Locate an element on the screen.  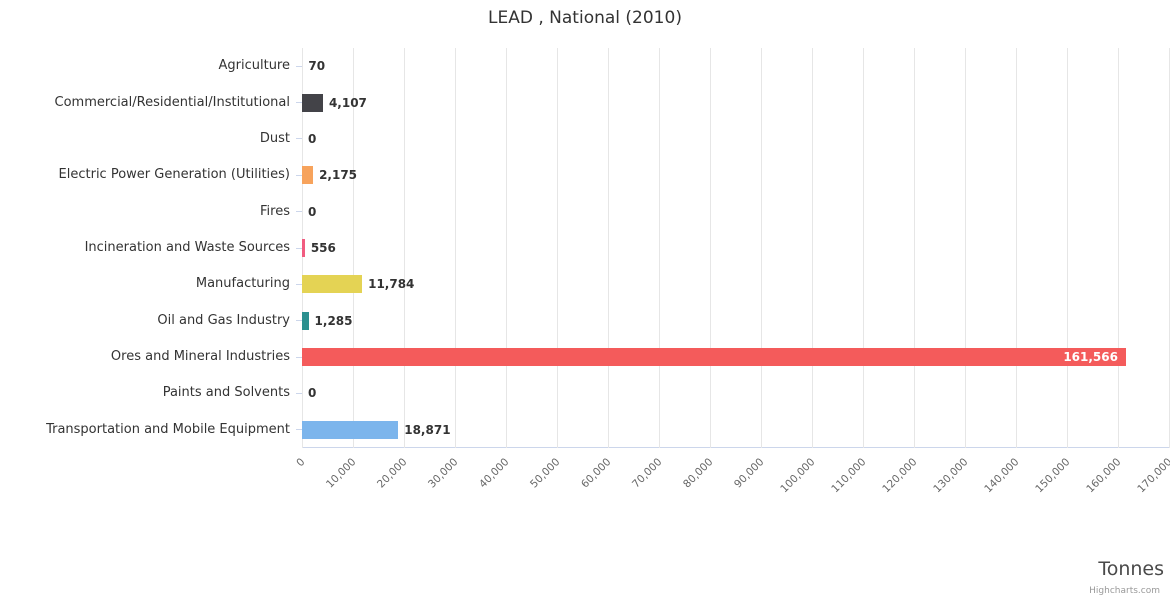
category-label: Fires is located at coordinates (275, 211).